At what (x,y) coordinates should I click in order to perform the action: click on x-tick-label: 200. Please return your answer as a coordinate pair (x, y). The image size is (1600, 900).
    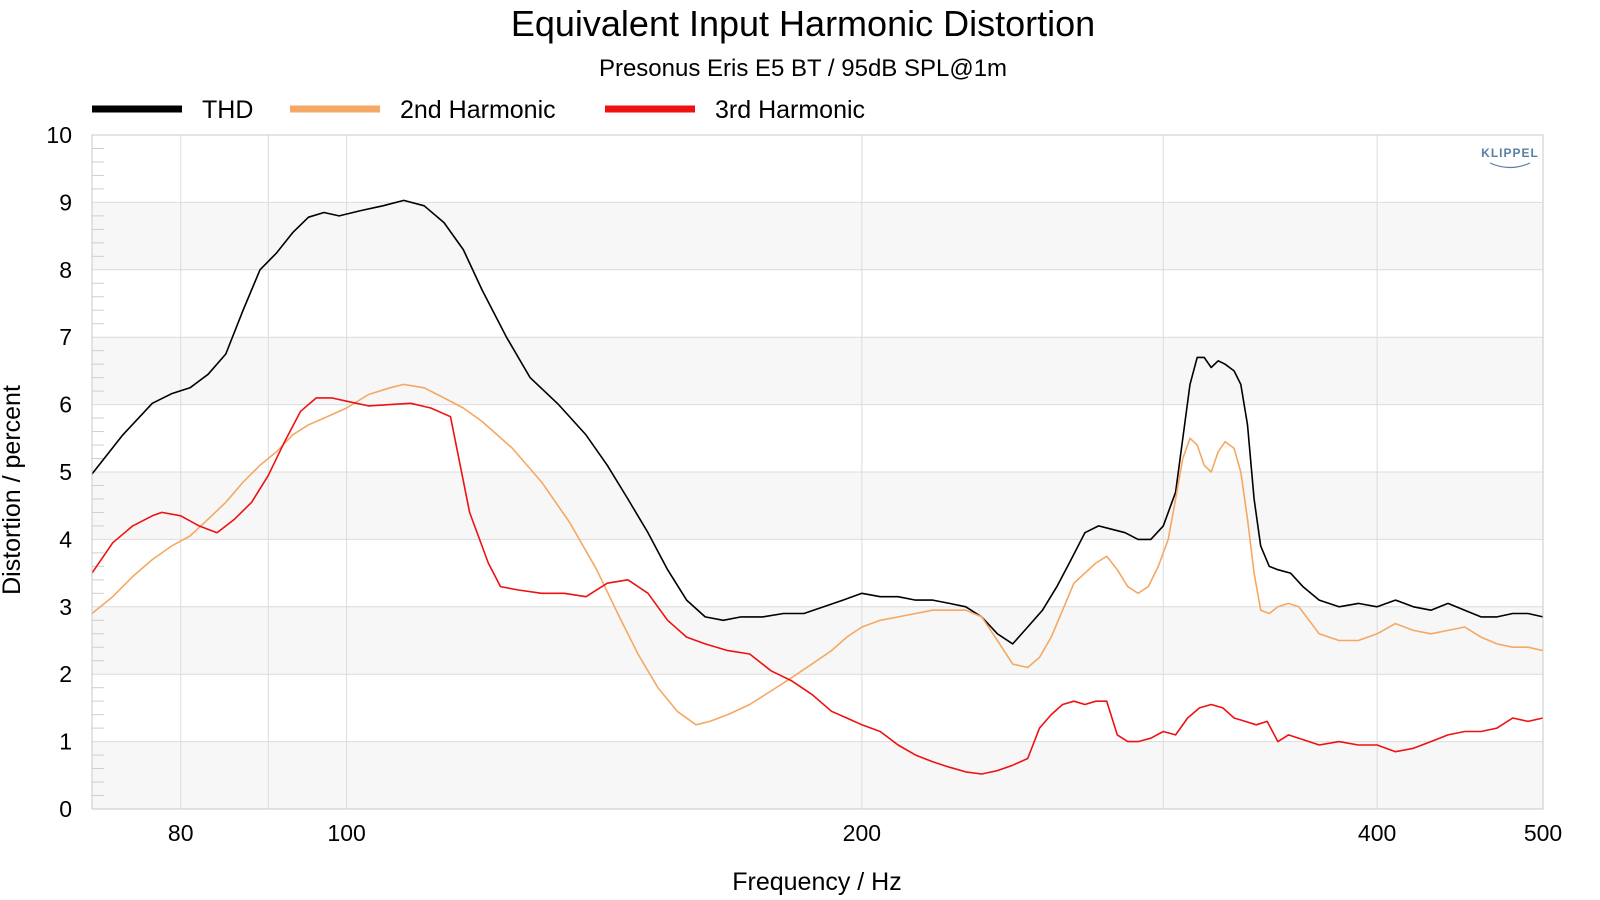
    Looking at the image, I should click on (862, 833).